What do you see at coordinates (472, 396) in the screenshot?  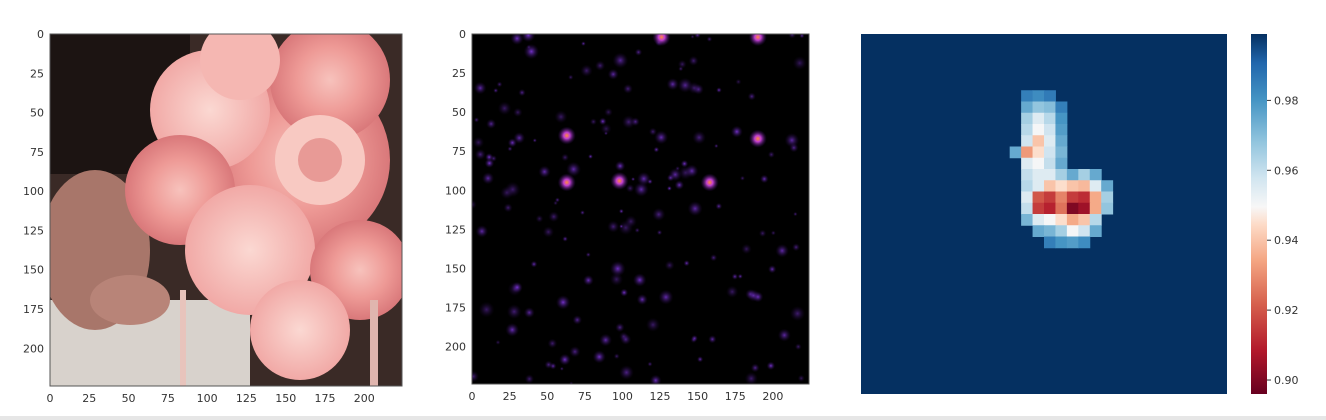 I see `x-tick-label: 0` at bounding box center [472, 396].